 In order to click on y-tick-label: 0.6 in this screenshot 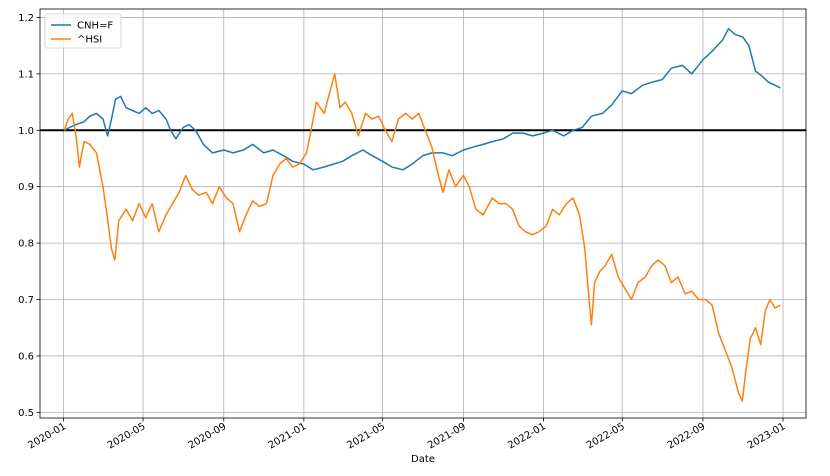, I will do `click(26, 356)`.